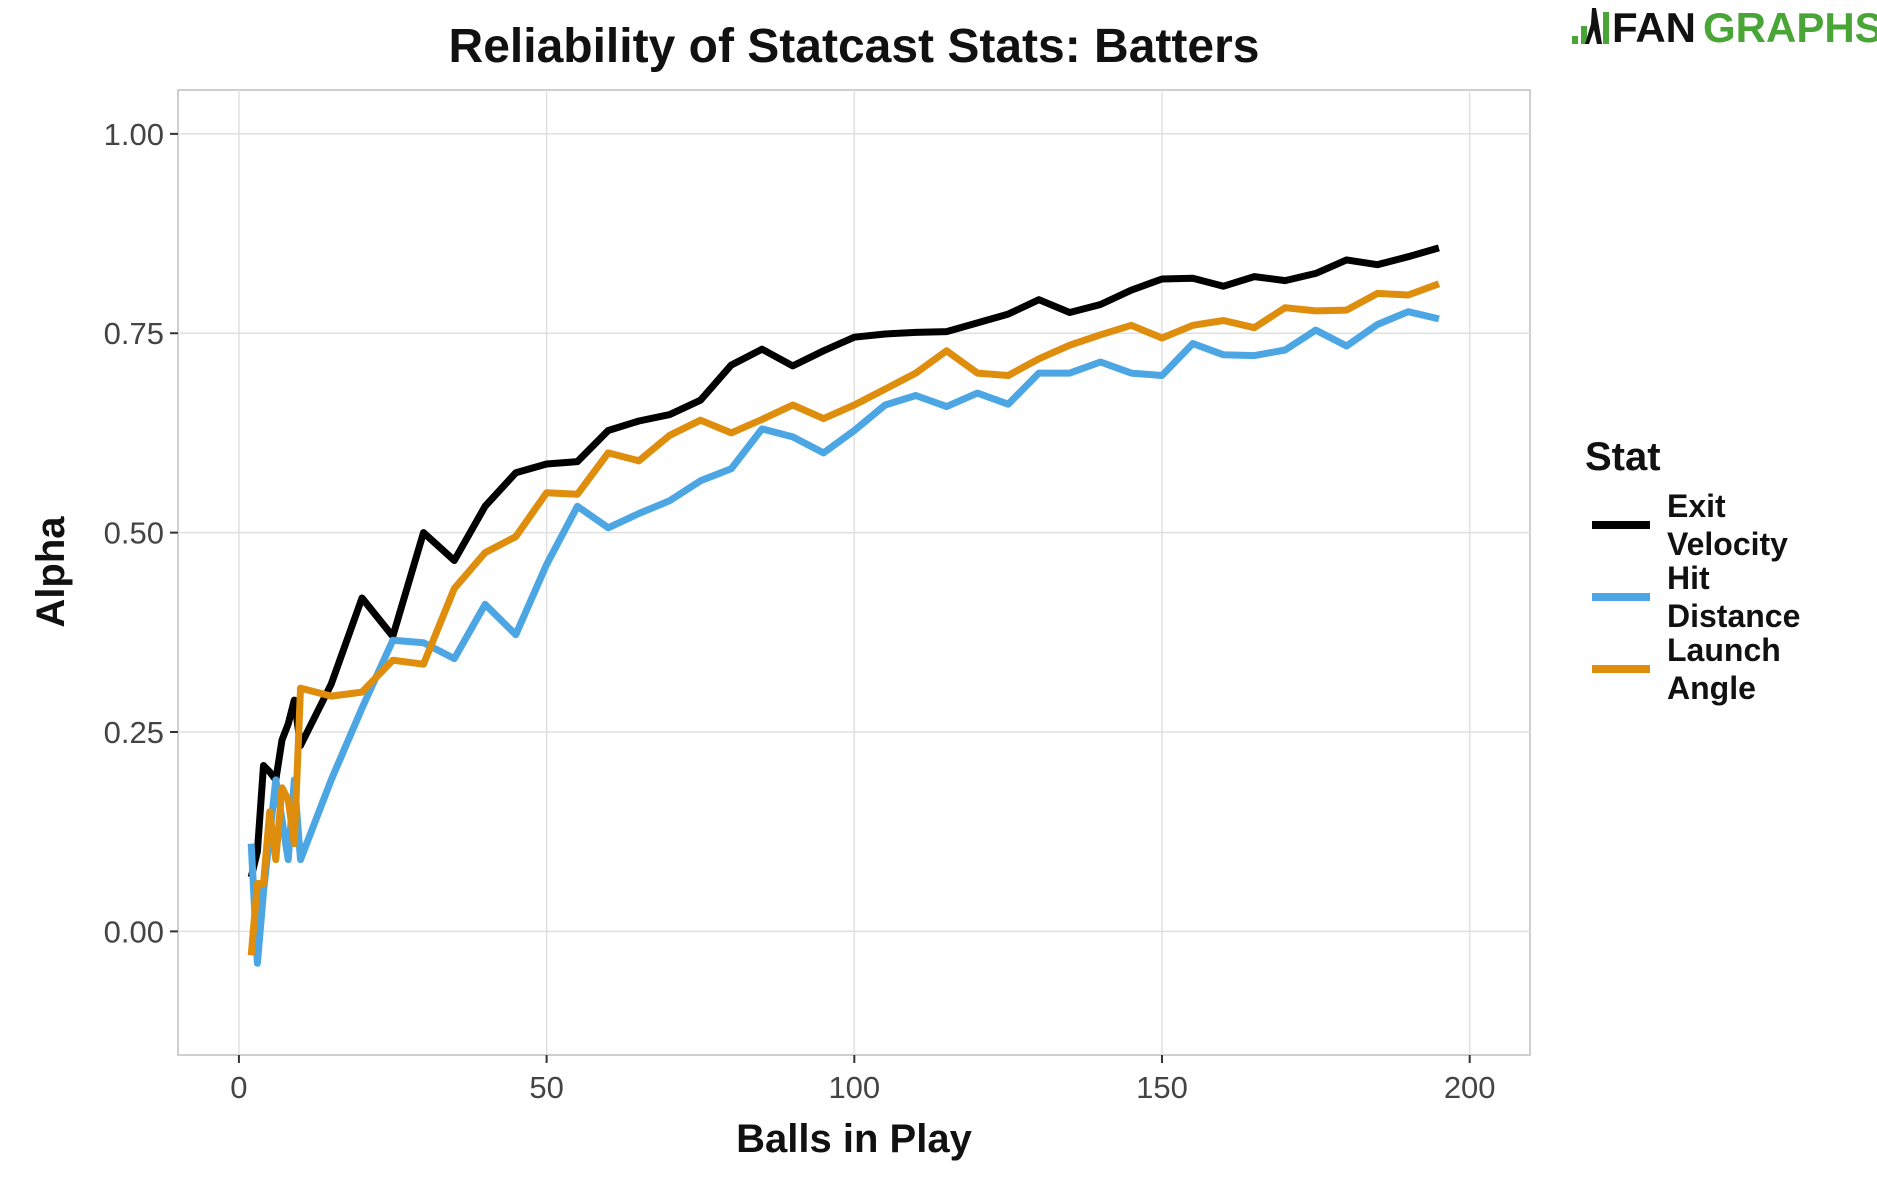  Describe the element at coordinates (134, 732) in the screenshot. I see `y-tick-label: 0.25` at that location.